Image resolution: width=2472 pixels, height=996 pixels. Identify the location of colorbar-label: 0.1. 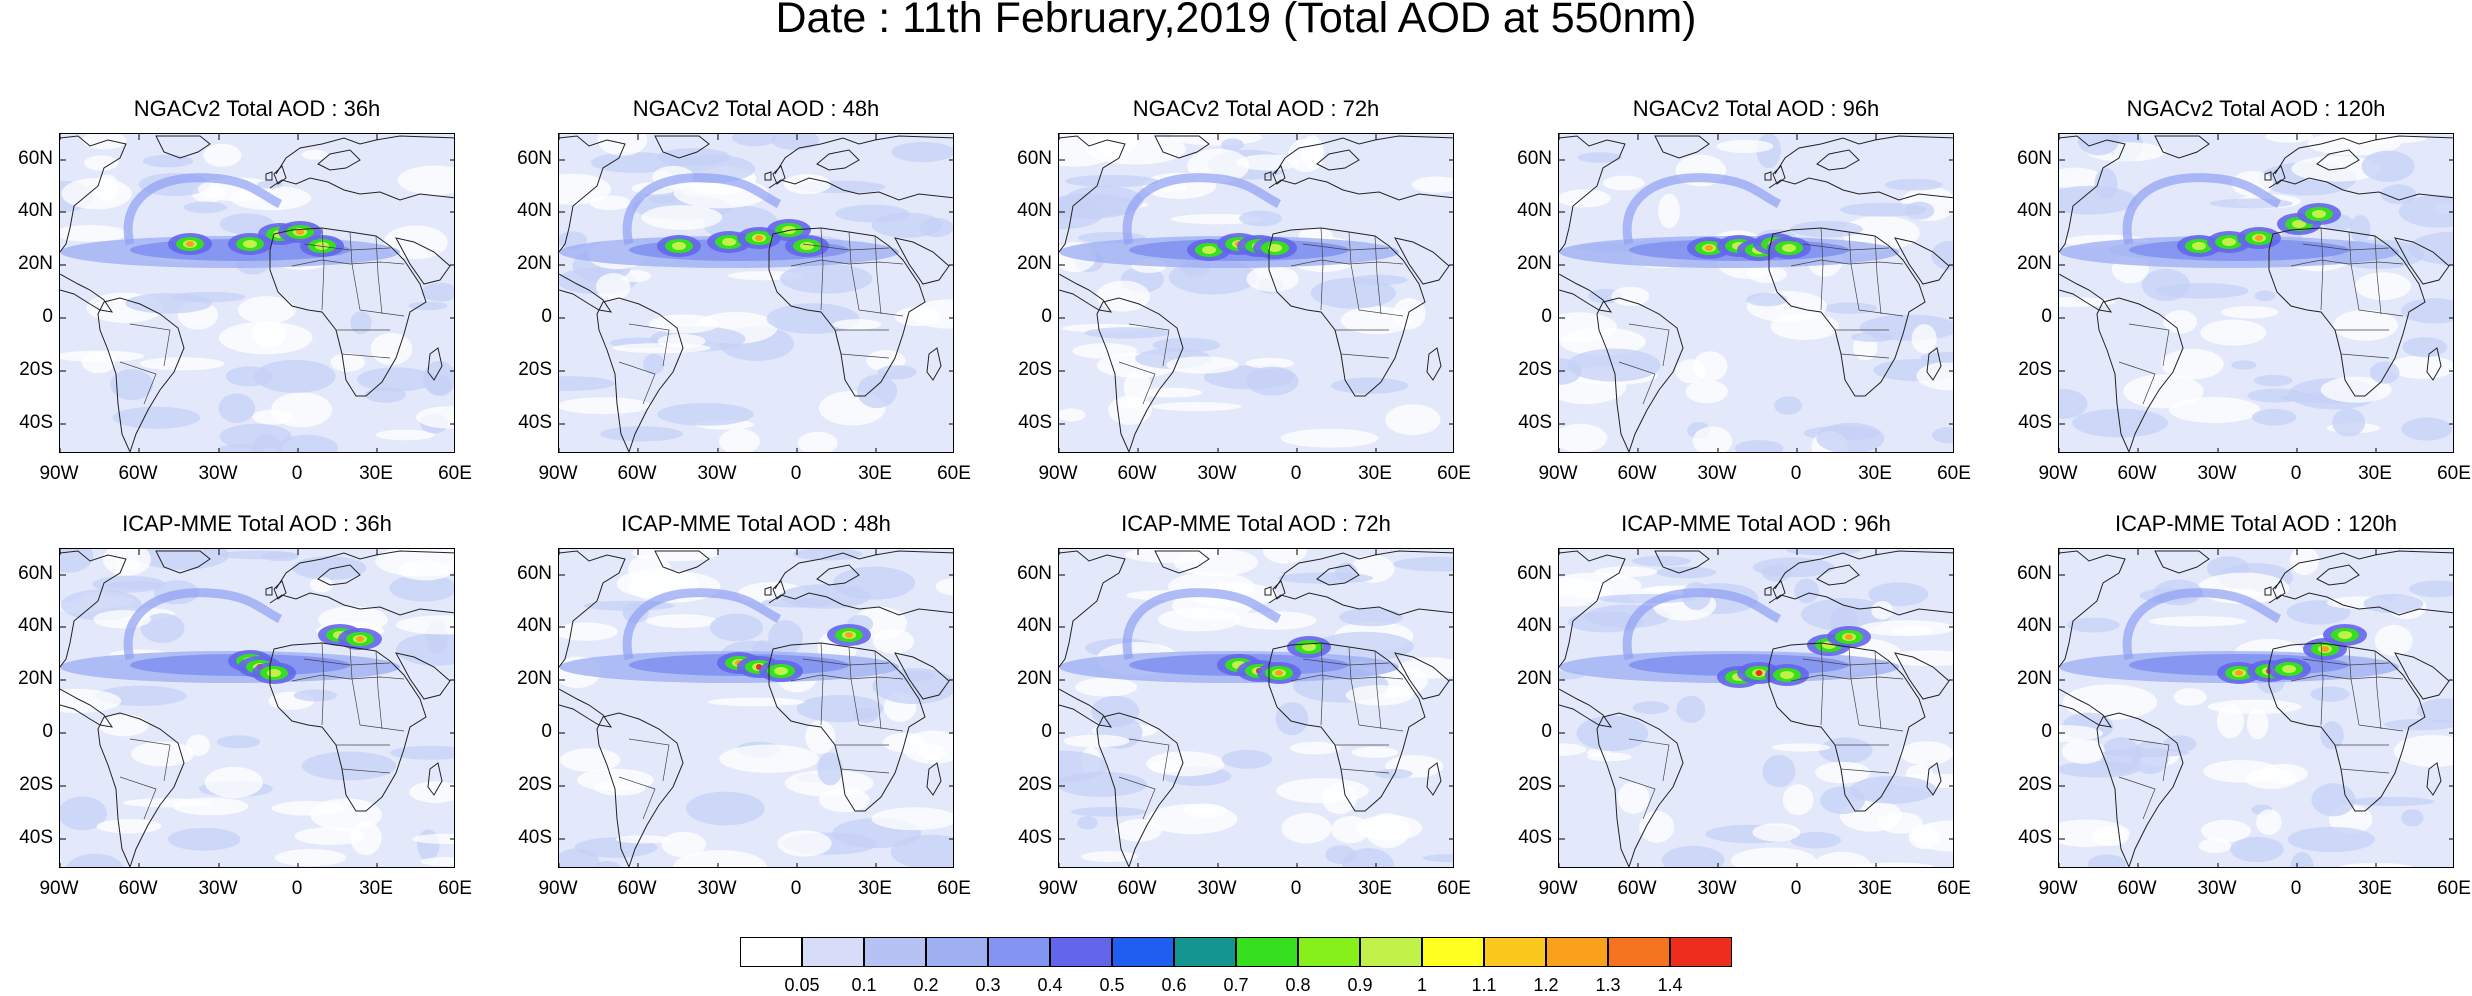
(864, 985).